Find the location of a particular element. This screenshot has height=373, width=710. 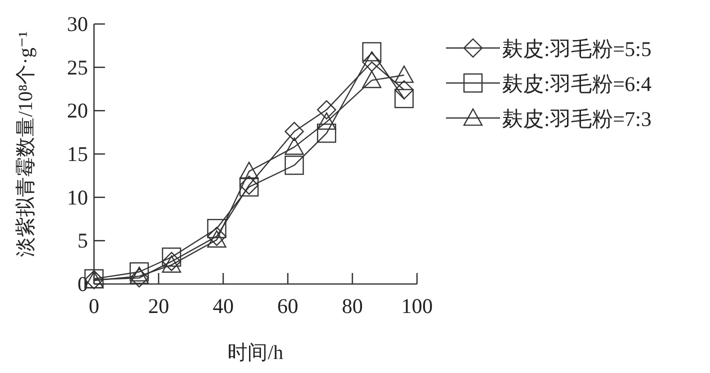

y-tick-label: 20 is located at coordinates (77, 110).